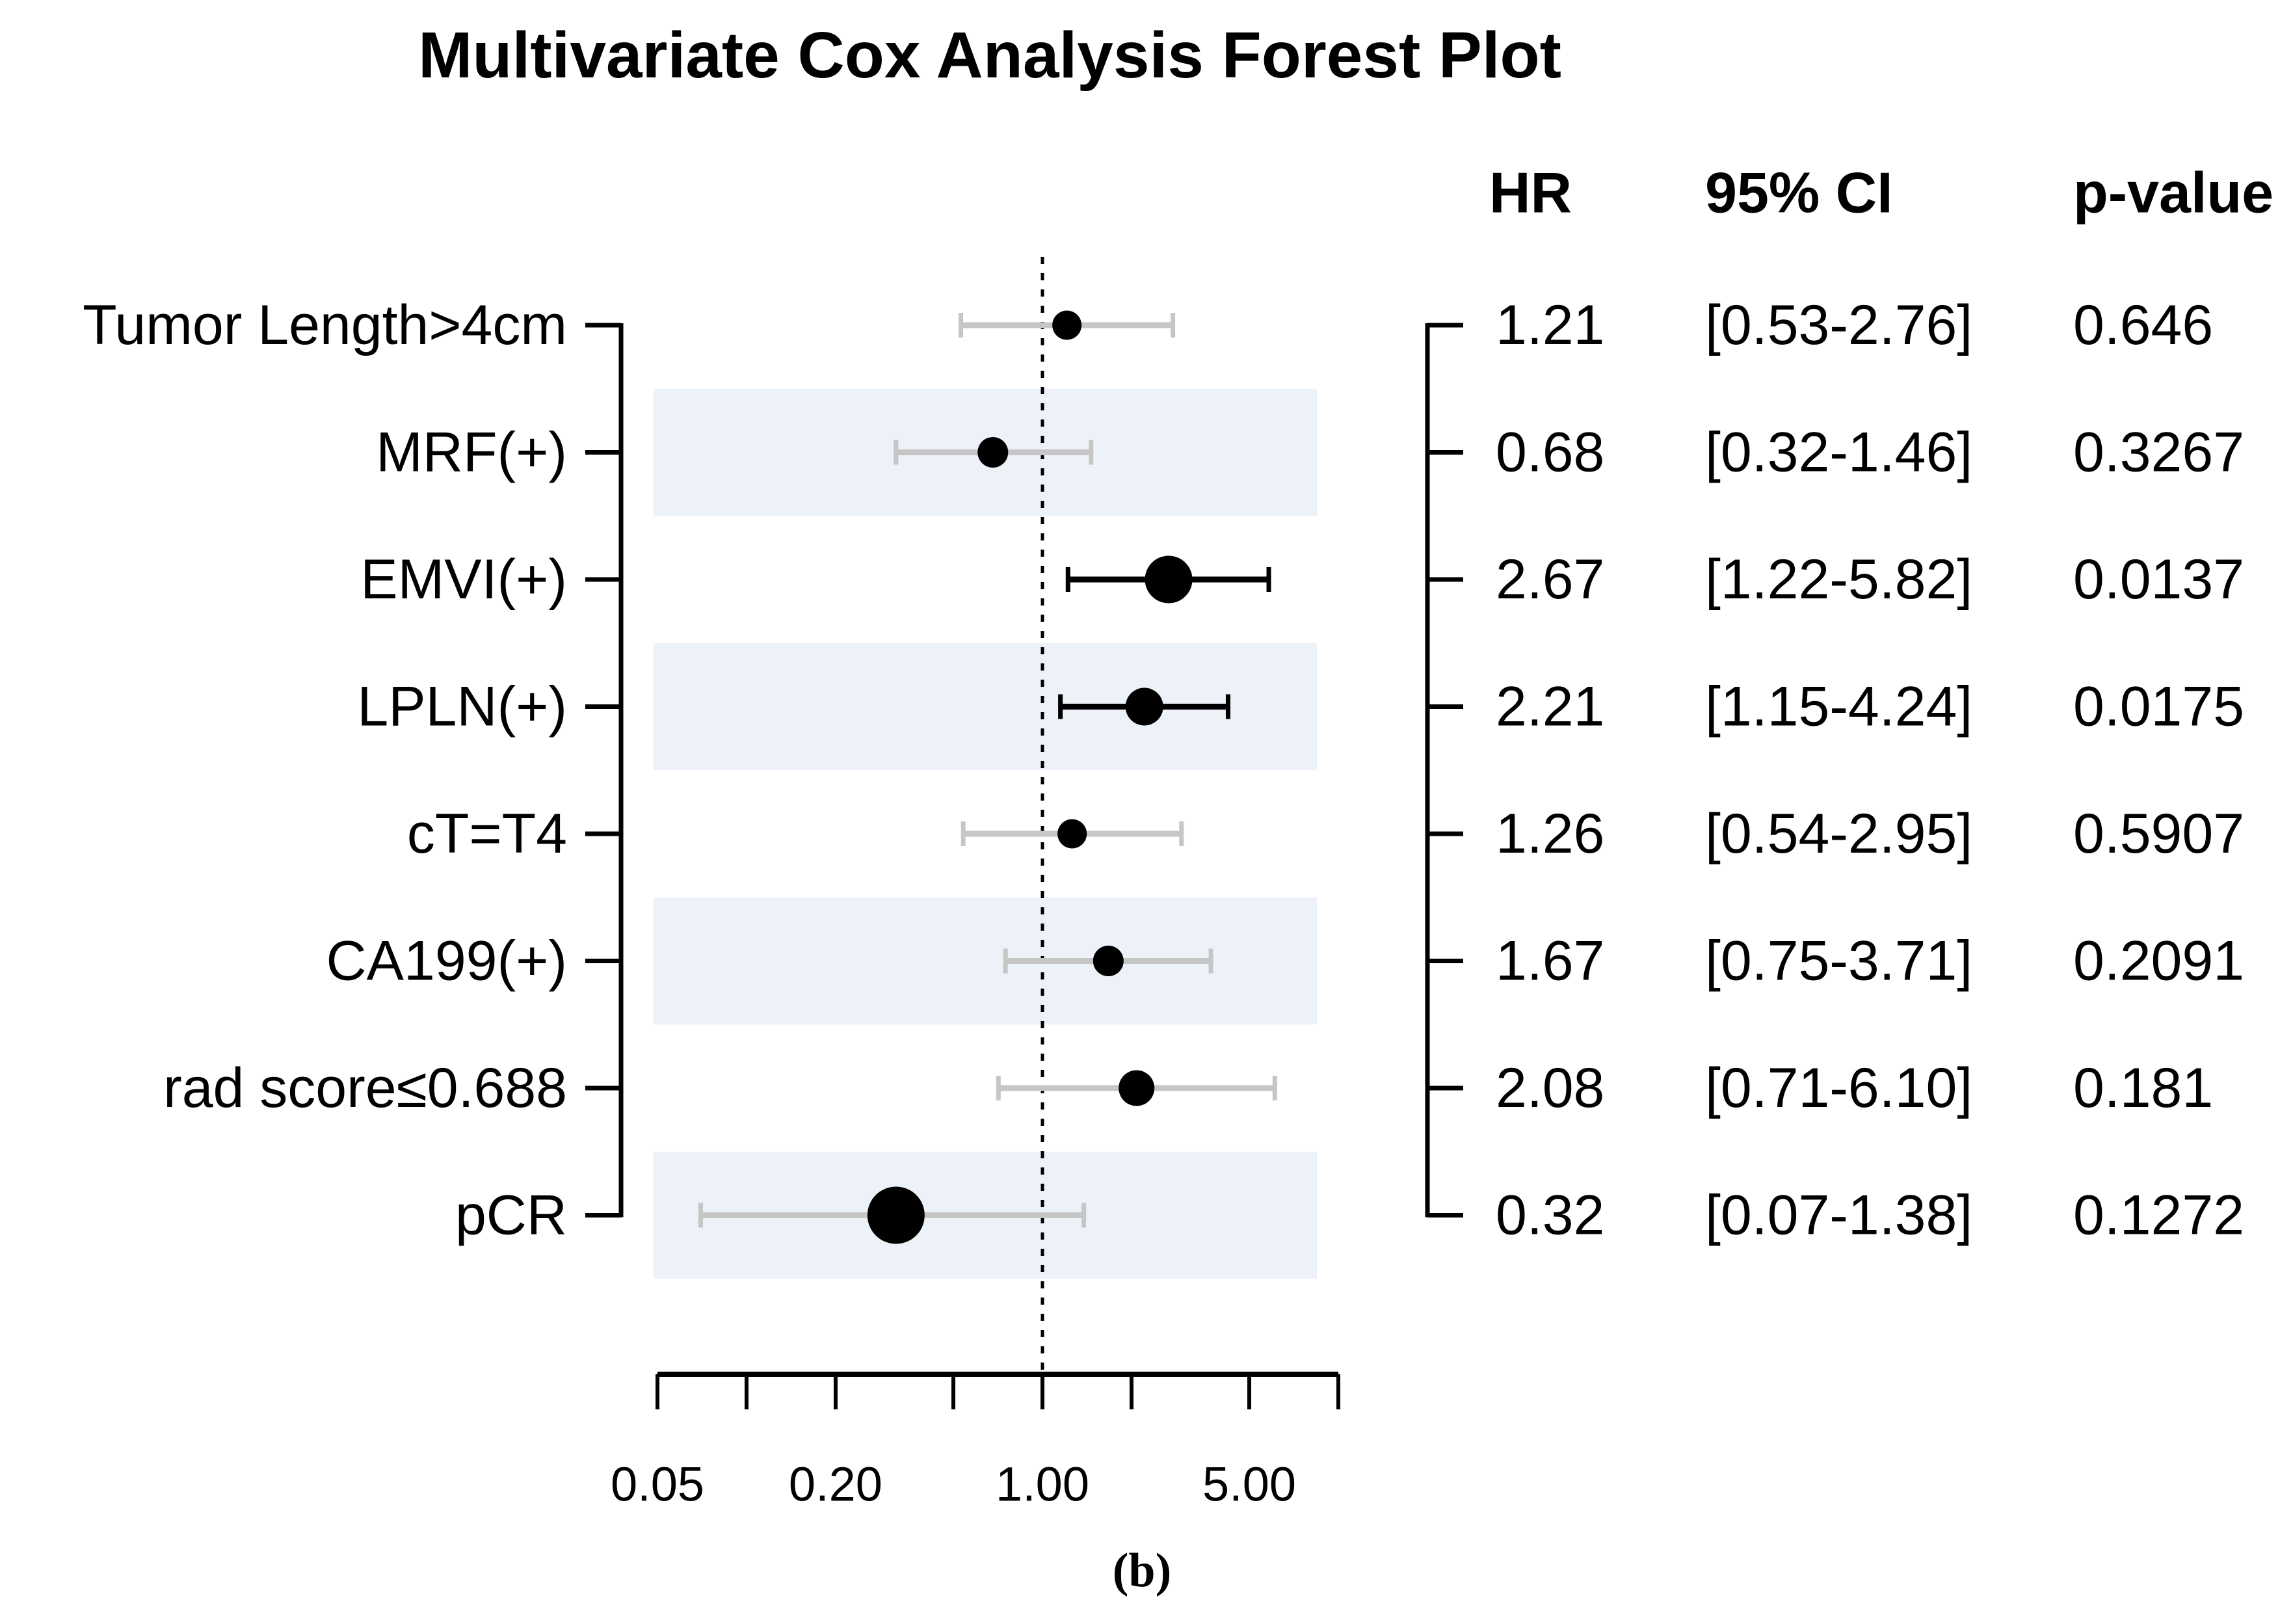 This screenshot has height=1624, width=2293. What do you see at coordinates (1838, 325) in the screenshot?
I see `ci-value: [0.53-2.76]` at bounding box center [1838, 325].